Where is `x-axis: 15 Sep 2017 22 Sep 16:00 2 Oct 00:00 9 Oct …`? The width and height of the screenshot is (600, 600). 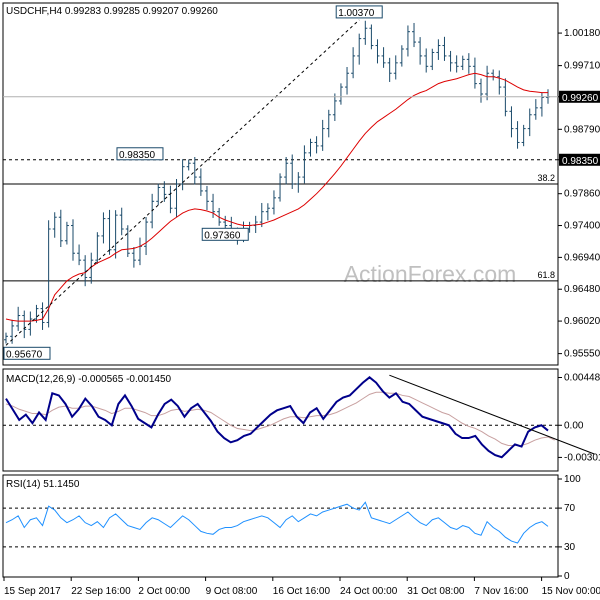 x-axis: 15 Sep 2017 22 Sep 16:00 2 Oct 00:00 9 Oct … is located at coordinates (301, 587).